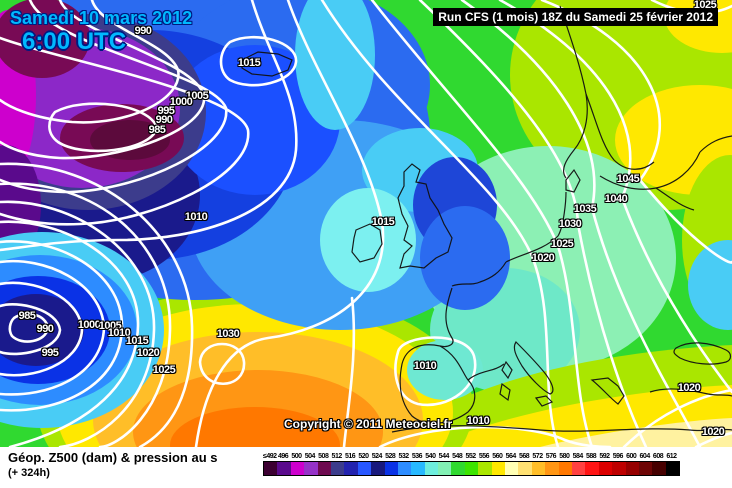 The height and width of the screenshot is (488, 732). Describe the element at coordinates (337, 456) in the screenshot. I see `legend-value: 512` at that location.